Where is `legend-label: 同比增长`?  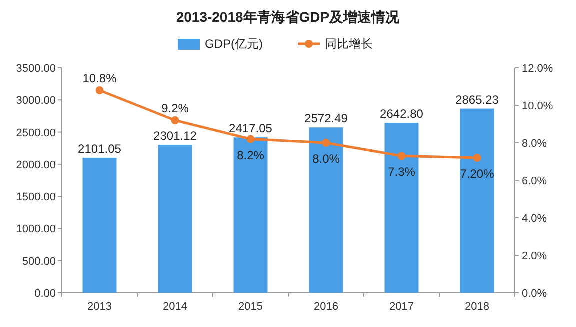 legend-label: 同比增长 is located at coordinates (349, 44).